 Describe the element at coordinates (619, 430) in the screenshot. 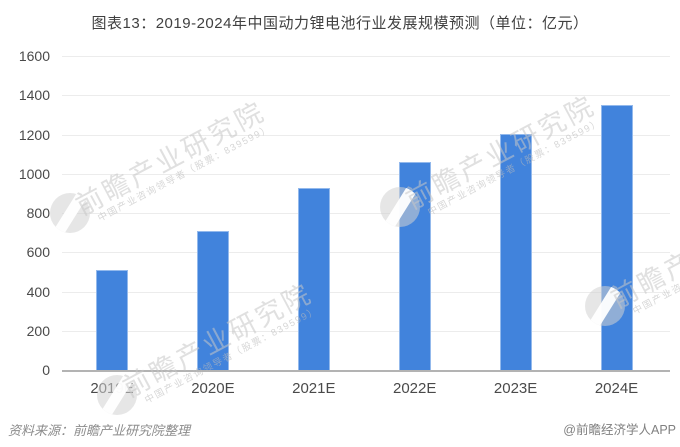

I see `credit-note: @前瞻经济学人APP` at that location.